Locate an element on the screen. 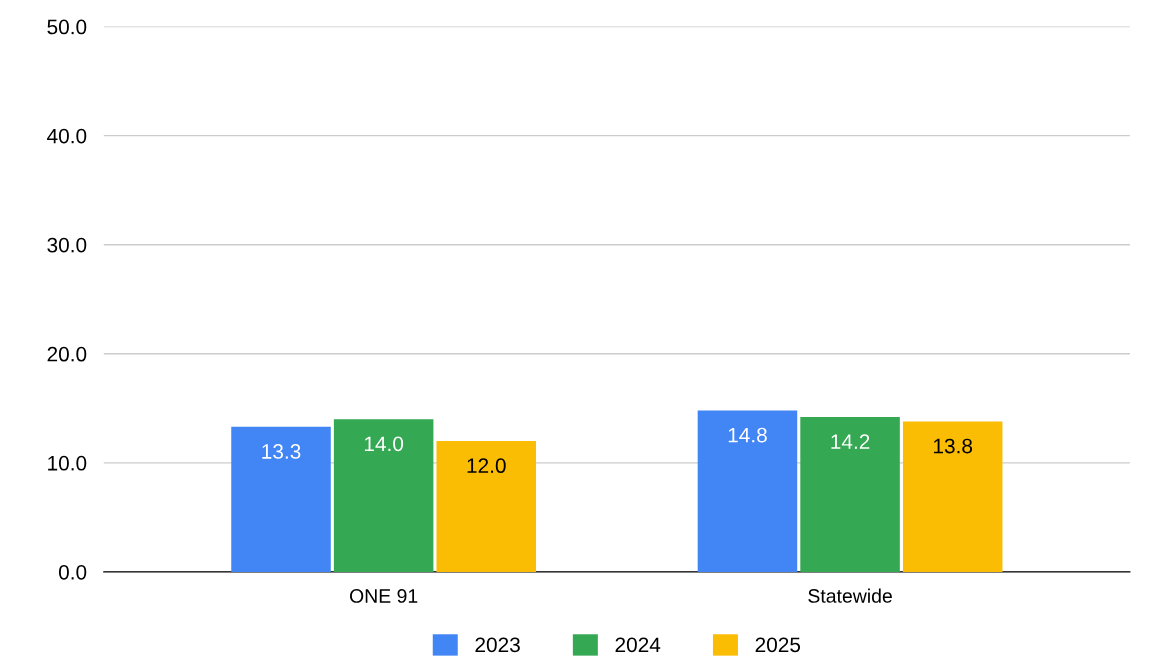  y-tick-label: 30.0 is located at coordinates (67, 245).